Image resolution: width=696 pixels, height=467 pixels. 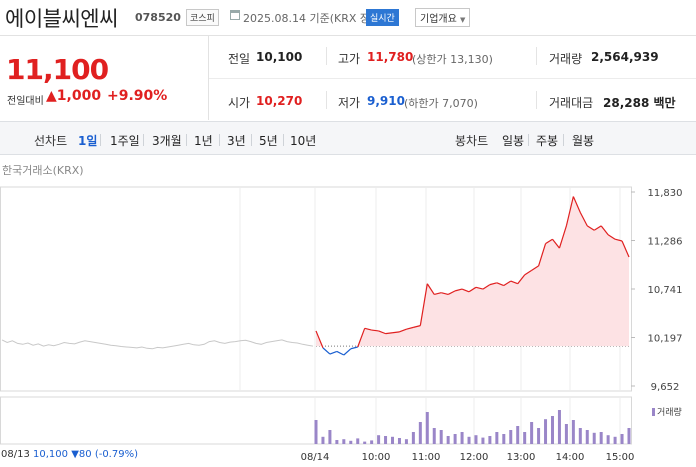 I want to click on corp-overview-label: 기업개요, so click(x=438, y=19).